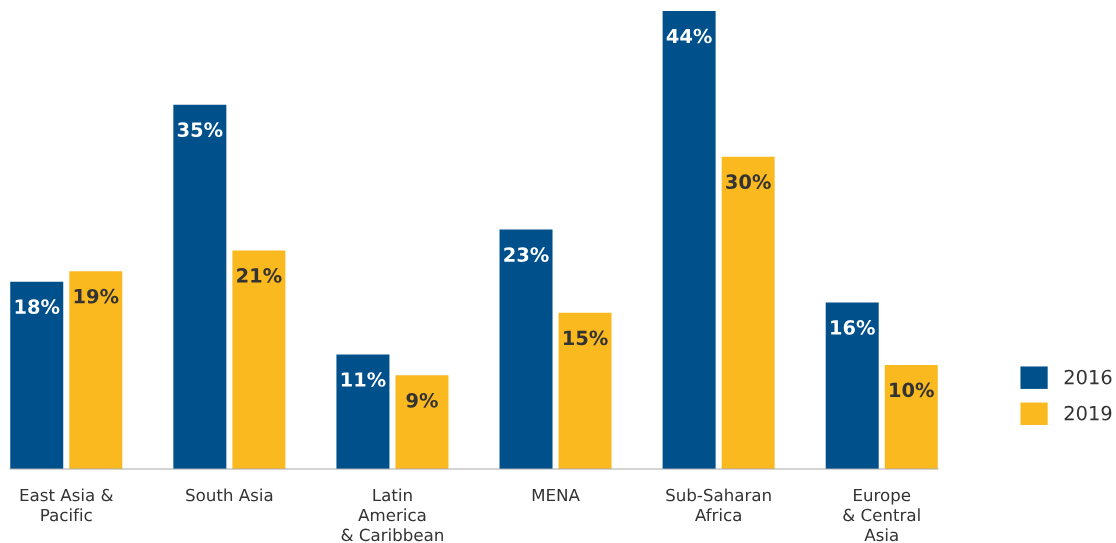  Describe the element at coordinates (585, 338) in the screenshot. I see `data-label: 15%` at that location.